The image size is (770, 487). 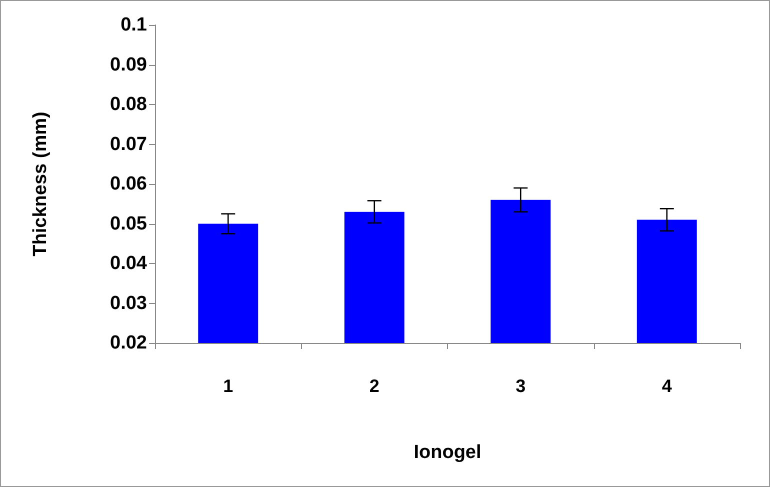 I want to click on x-tick-label: 2, so click(x=374, y=386).